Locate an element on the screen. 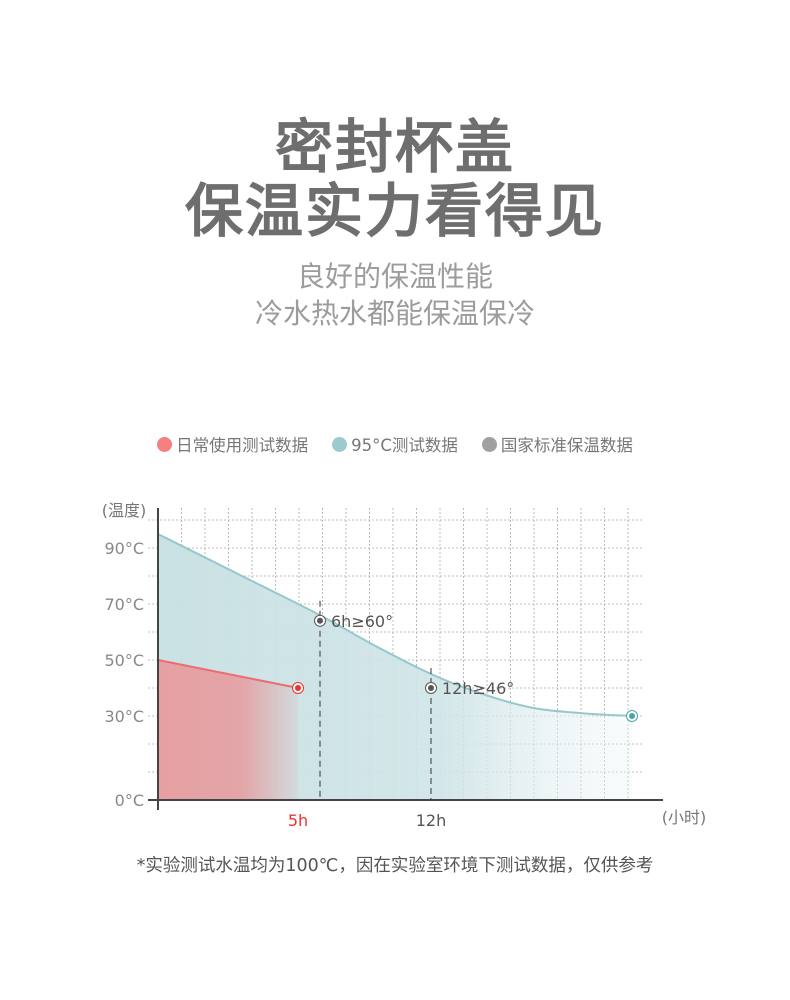  chart-legend: 日常使用测试数据 95°C测试数据 国家标准保温数据 is located at coordinates (395, 444).